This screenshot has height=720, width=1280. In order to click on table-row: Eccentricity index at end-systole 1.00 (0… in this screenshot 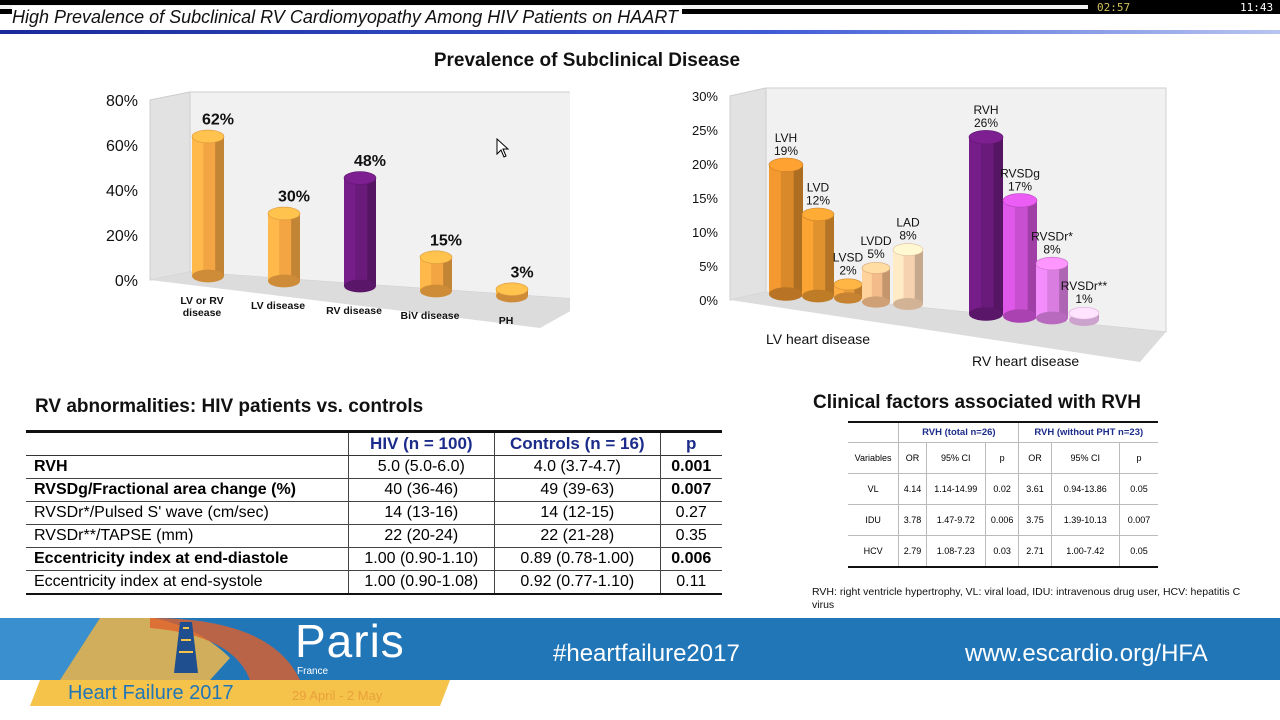, I will do `click(374, 582)`.